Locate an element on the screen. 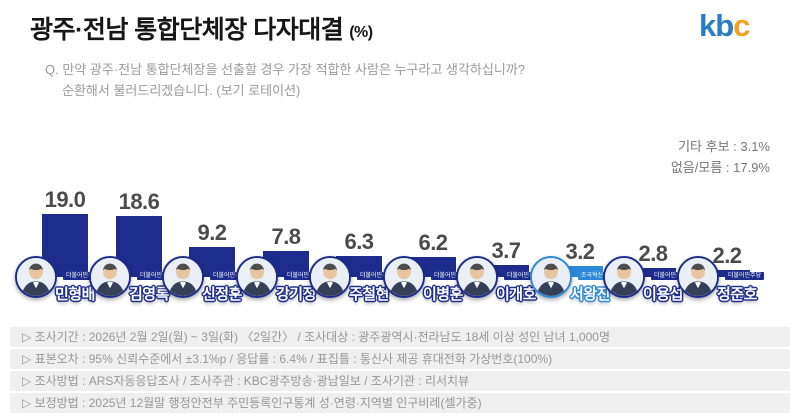 This screenshot has width=800, height=419. page-title: 광주·전남 통합단체장 다자대결 (%) is located at coordinates (201, 28).